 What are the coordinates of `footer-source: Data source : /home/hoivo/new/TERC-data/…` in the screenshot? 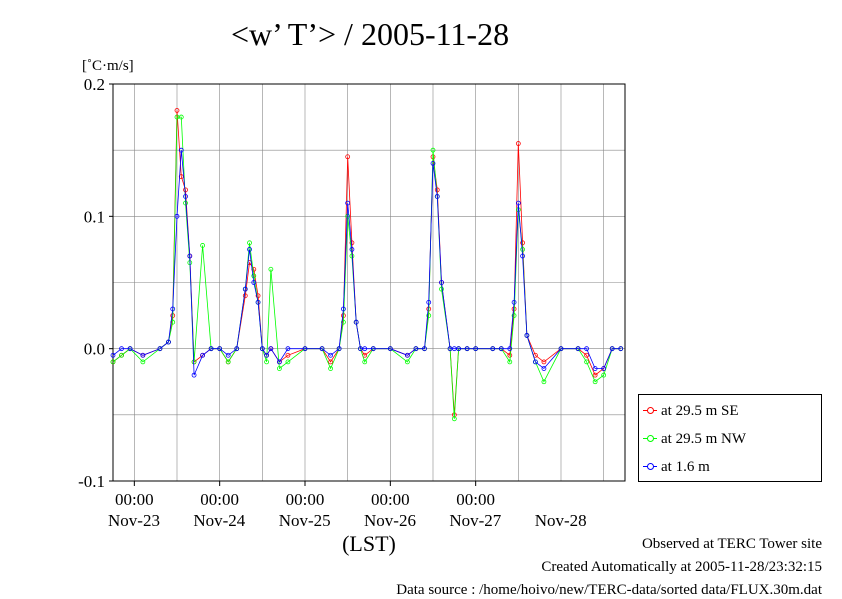 It's located at (609, 590).